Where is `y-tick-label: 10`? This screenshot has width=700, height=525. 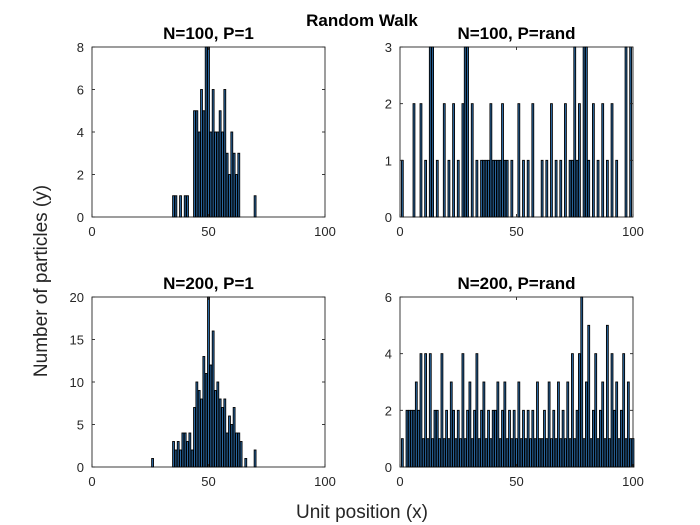
y-tick-label: 10 is located at coordinates (77, 382).